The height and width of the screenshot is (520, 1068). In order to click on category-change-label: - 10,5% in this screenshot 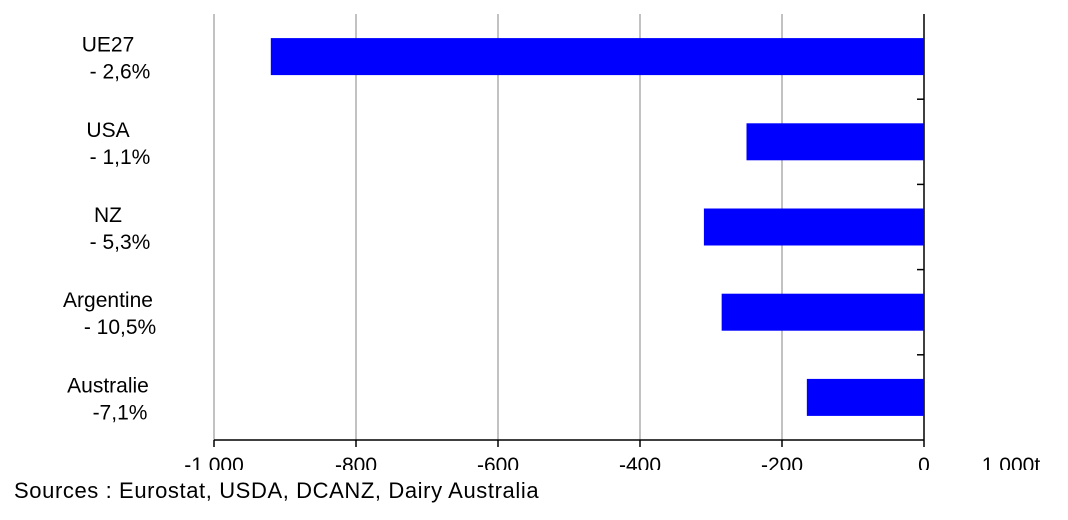, I will do `click(120, 327)`.